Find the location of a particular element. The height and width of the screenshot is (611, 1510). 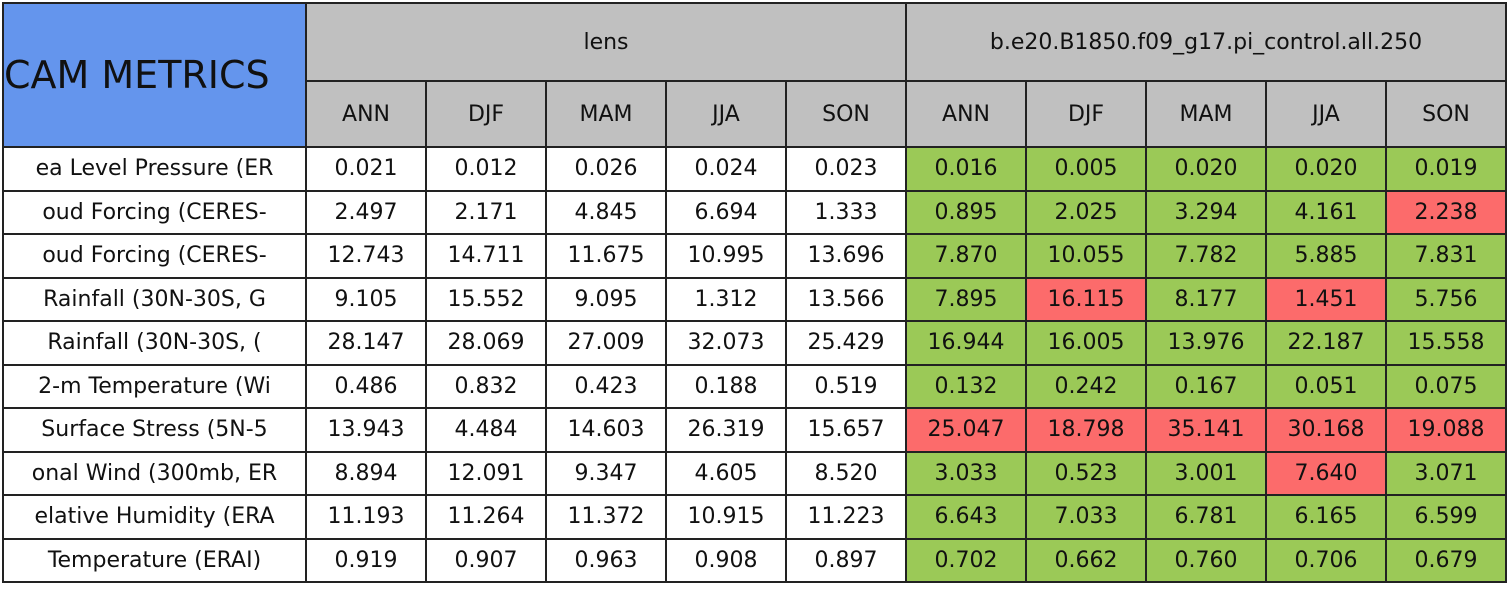

value-cell: 0.167 is located at coordinates (1206, 386).